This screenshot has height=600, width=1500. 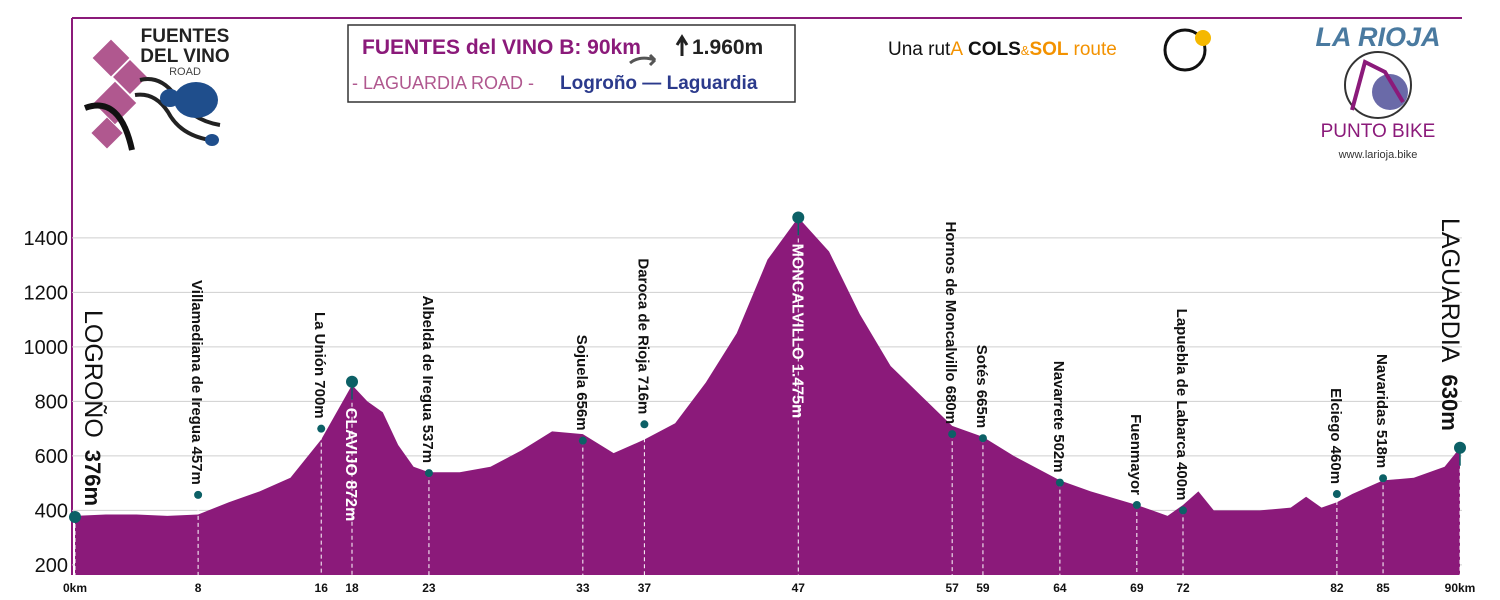 What do you see at coordinates (185, 36) in the screenshot?
I see `logo-text: FUENTES` at bounding box center [185, 36].